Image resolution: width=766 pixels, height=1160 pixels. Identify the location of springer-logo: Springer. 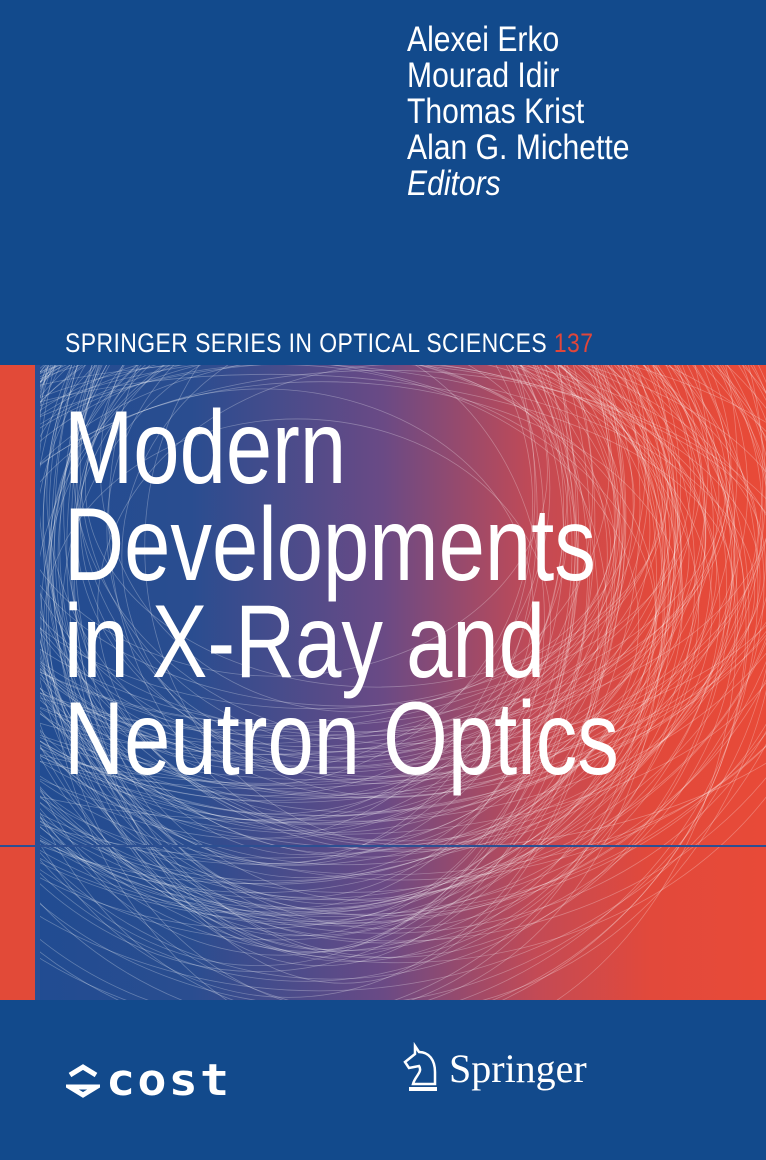
(495, 1068).